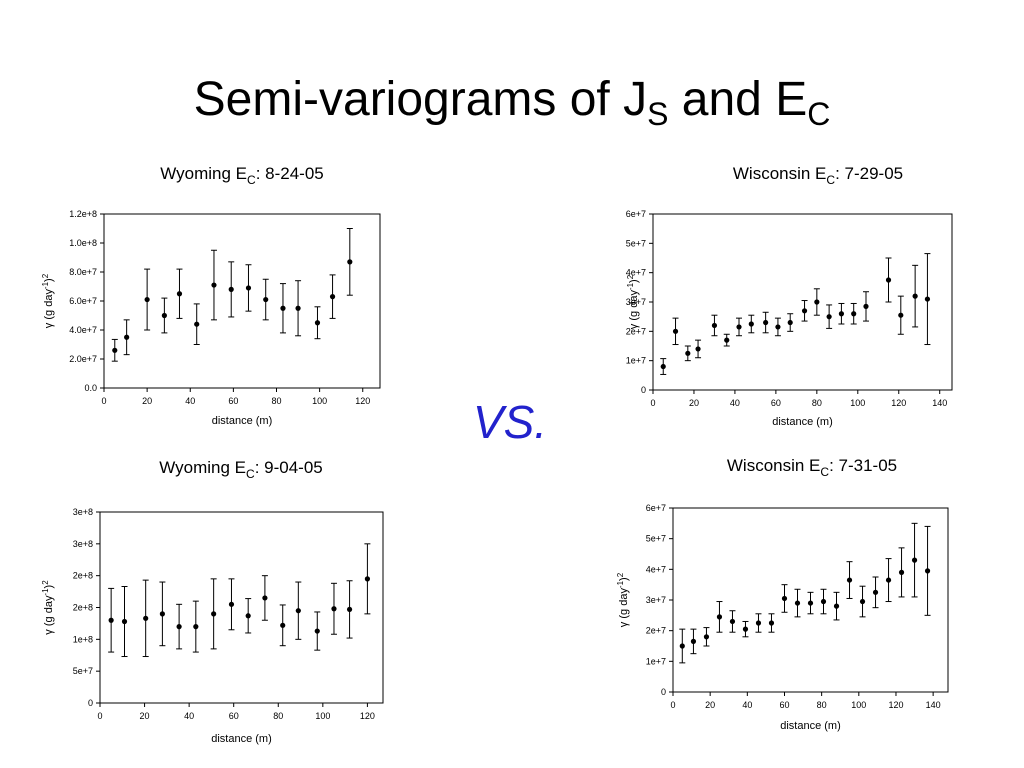  What do you see at coordinates (83, 544) in the screenshot?
I see `y-tick-label: 3e+8` at bounding box center [83, 544].